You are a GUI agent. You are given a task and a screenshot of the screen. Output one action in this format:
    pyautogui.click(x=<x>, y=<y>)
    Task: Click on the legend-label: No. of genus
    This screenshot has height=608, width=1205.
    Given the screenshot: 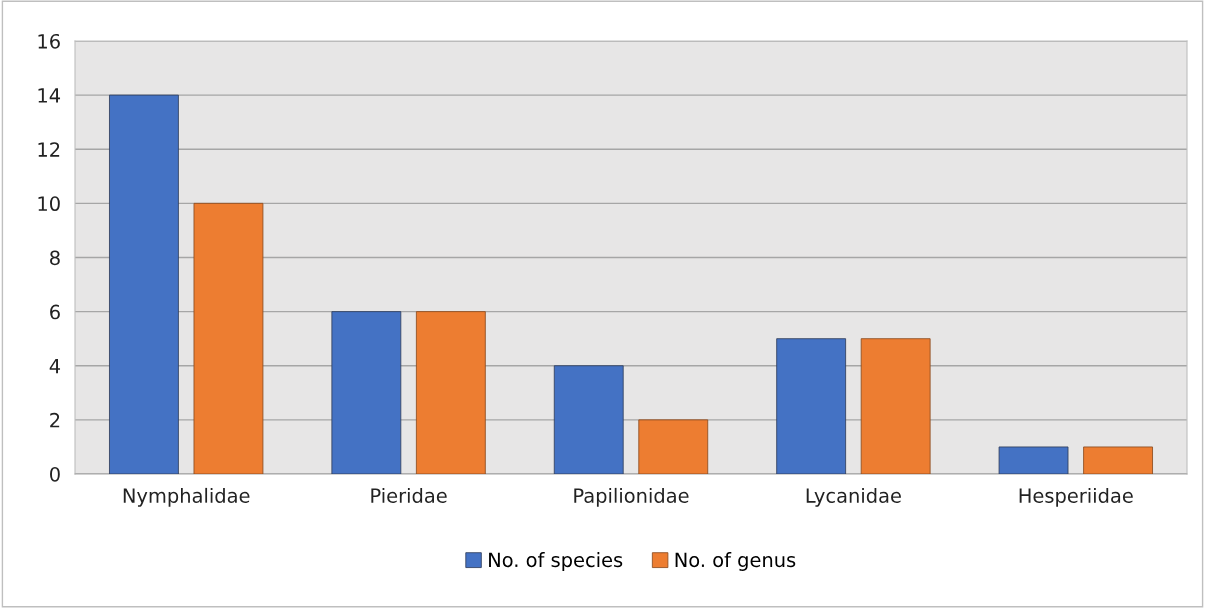 What is the action you would take?
    pyautogui.click(x=735, y=561)
    